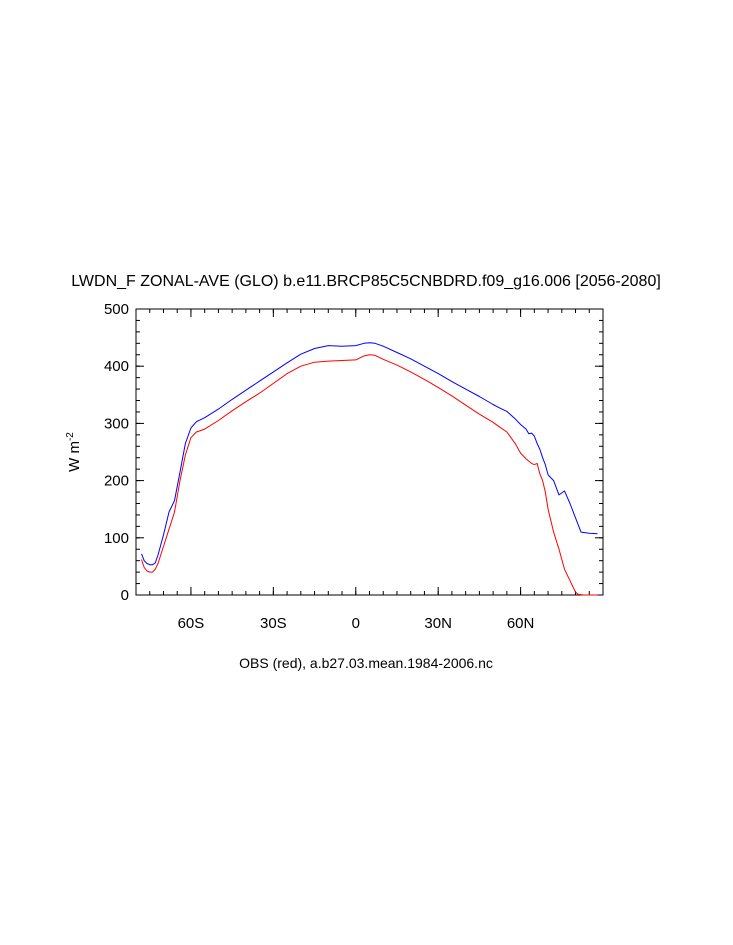 The width and height of the screenshot is (733, 945). I want to click on x-tick-label: 30S, so click(273, 623).